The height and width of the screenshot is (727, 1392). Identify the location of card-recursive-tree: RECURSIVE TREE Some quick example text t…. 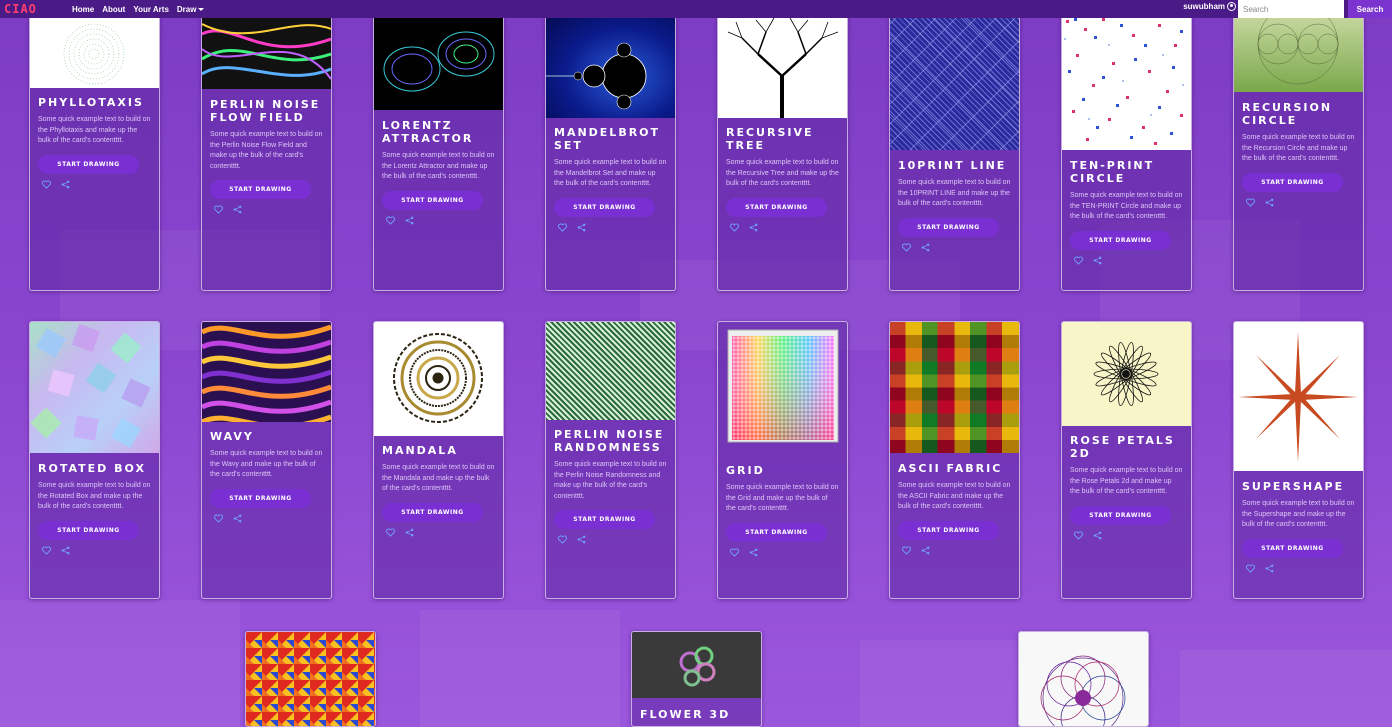
(782, 152).